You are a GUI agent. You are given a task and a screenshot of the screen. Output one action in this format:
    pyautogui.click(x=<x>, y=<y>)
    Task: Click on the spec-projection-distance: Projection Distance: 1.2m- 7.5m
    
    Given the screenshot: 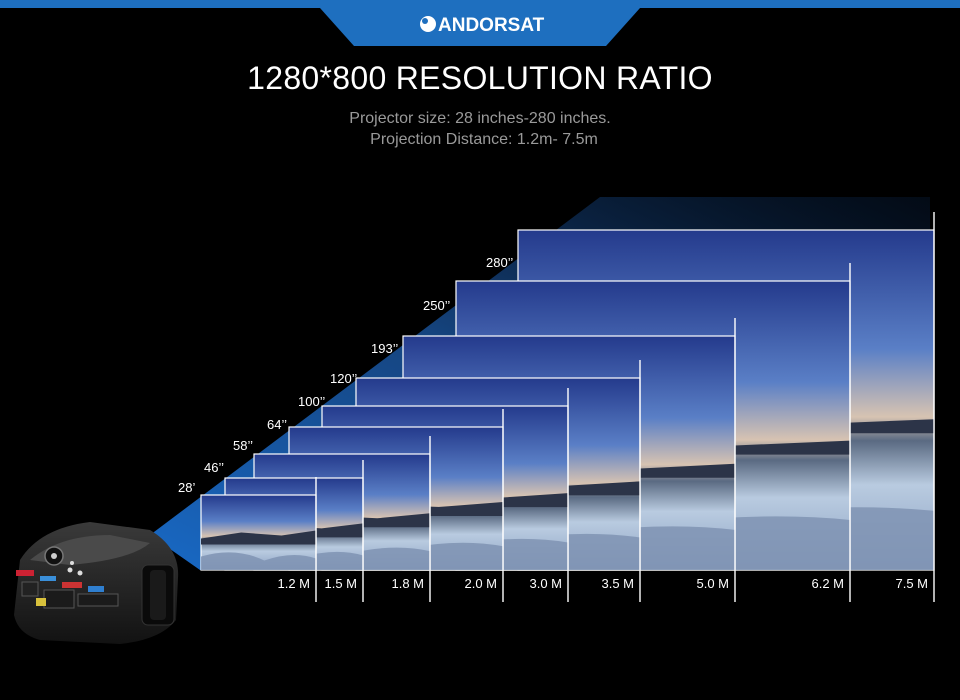 What is the action you would take?
    pyautogui.click(x=484, y=139)
    